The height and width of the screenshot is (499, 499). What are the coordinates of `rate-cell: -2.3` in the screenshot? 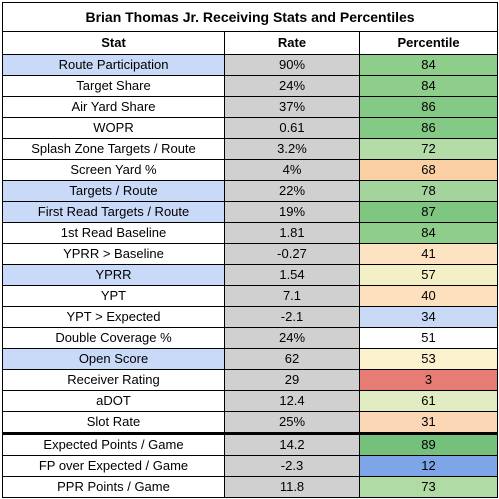 It's located at (292, 466).